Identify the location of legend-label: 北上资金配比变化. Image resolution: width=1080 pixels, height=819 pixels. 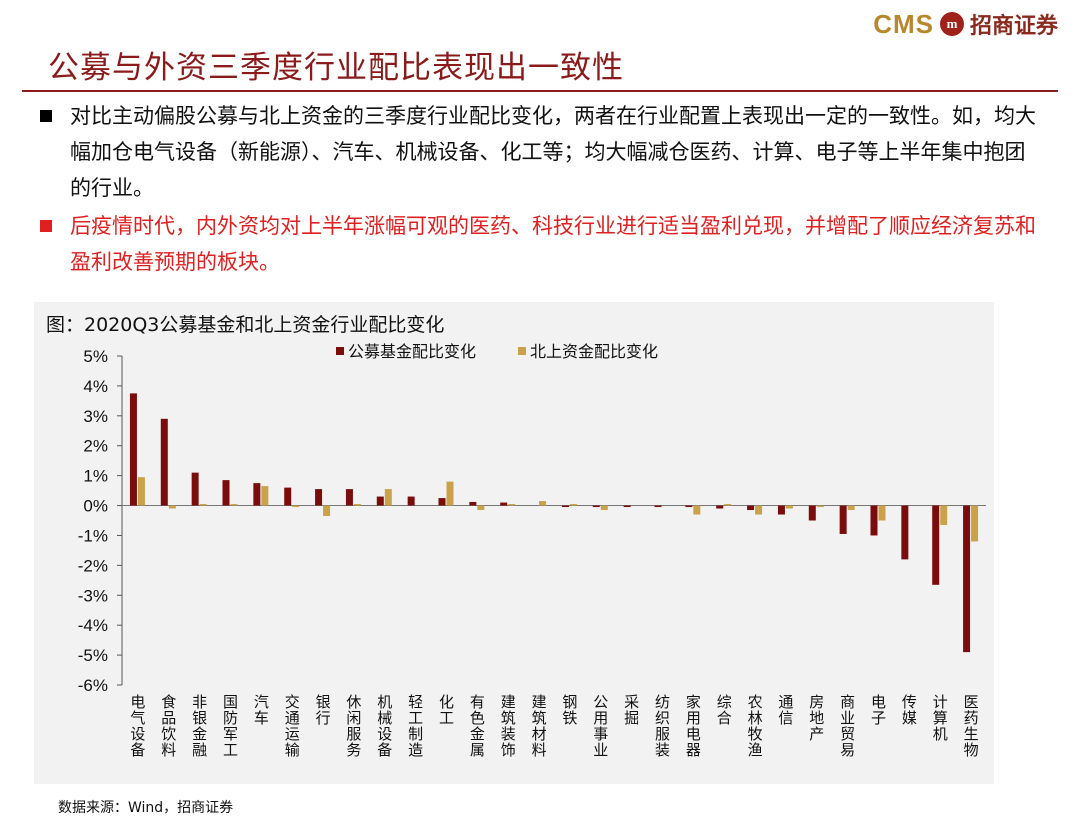
(594, 351).